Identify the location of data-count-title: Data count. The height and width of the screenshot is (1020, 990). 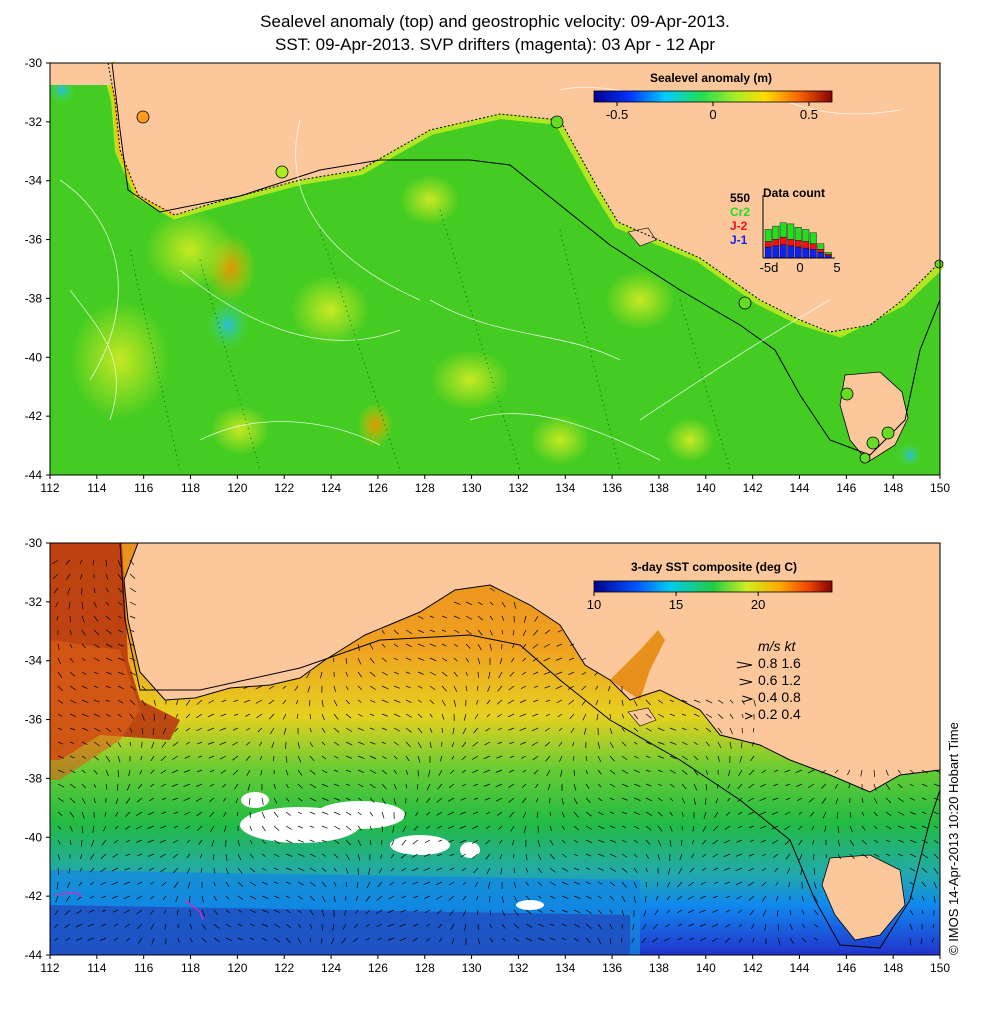
(794, 193).